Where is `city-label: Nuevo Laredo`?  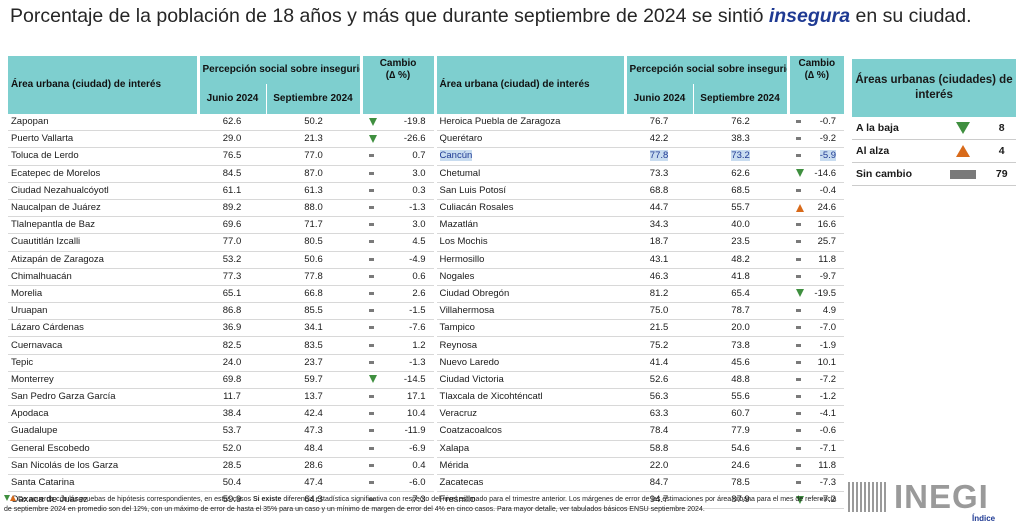
city-label: Nuevo Laredo is located at coordinates (469, 362).